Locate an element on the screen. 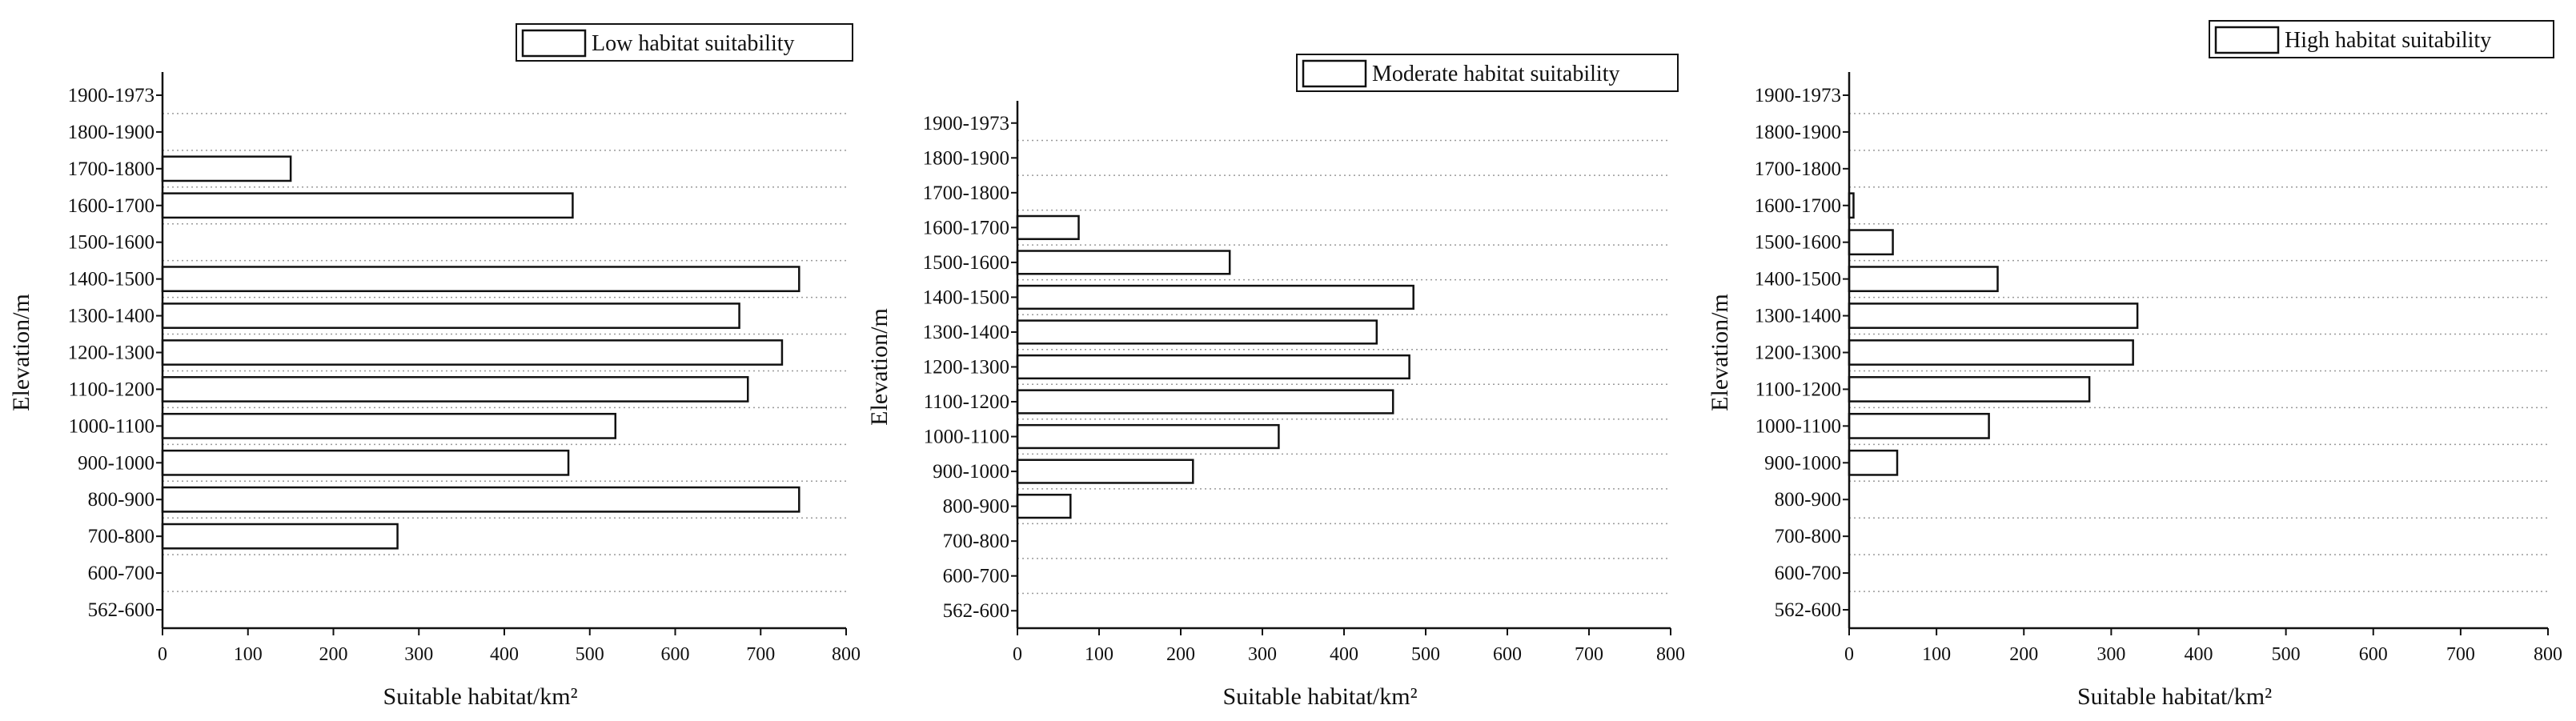 Image resolution: width=2576 pixels, height=721 pixels. y-tick-label: 1900-1973 is located at coordinates (1798, 95).